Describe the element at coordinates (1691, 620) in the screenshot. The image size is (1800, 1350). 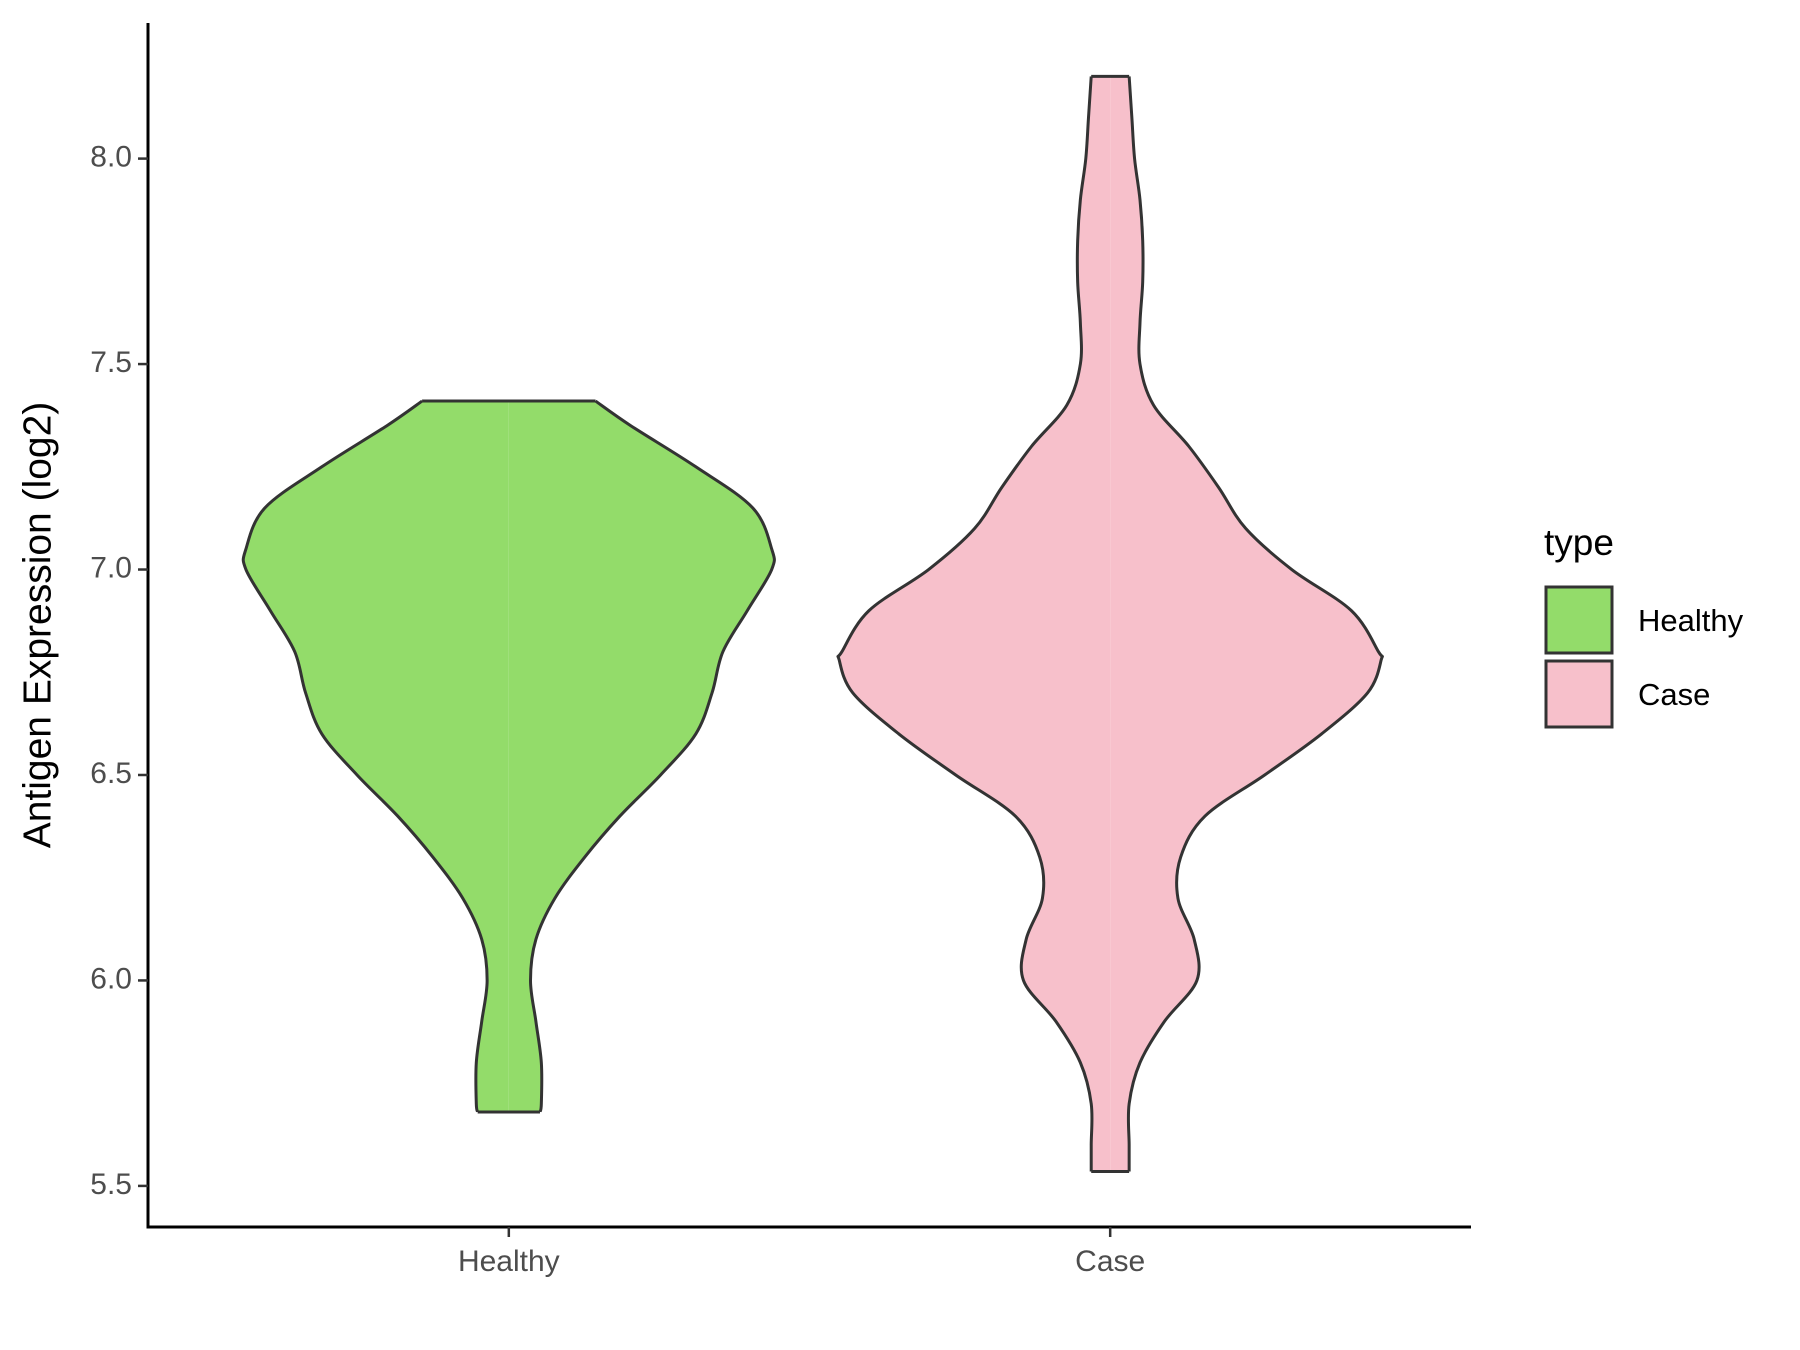
I see `legend-label: Healthy` at that location.